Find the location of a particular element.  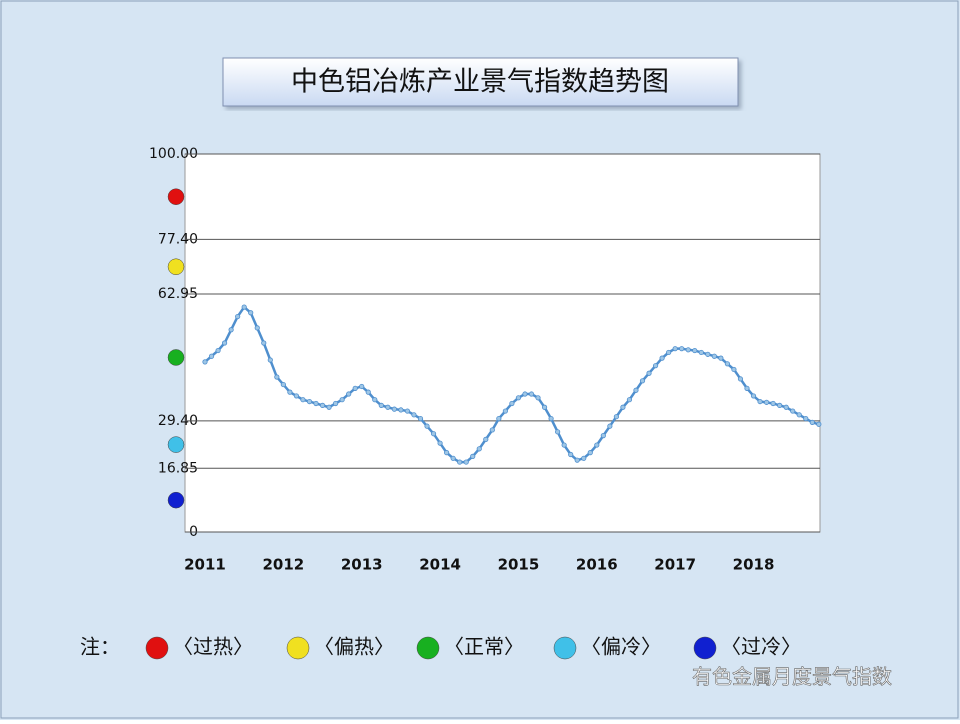

title-box is located at coordinates (480, 82).